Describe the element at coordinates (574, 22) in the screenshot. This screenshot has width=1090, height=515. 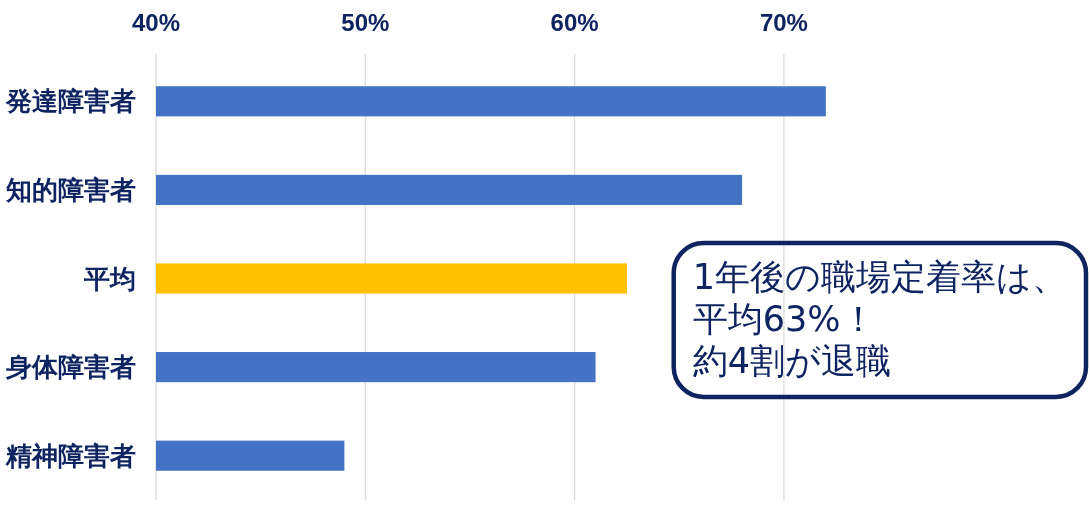
I see `x-tick-label: 60%` at that location.